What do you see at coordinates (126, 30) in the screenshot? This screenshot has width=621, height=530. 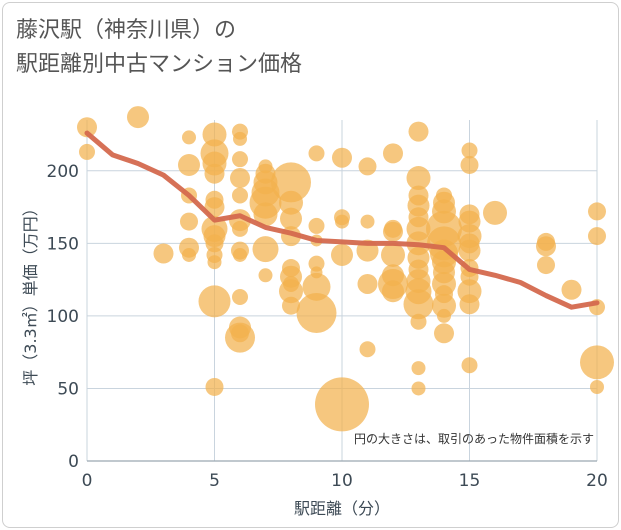 I see `chart-title-line1: 藤沢駅（神奈川県）の` at bounding box center [126, 30].